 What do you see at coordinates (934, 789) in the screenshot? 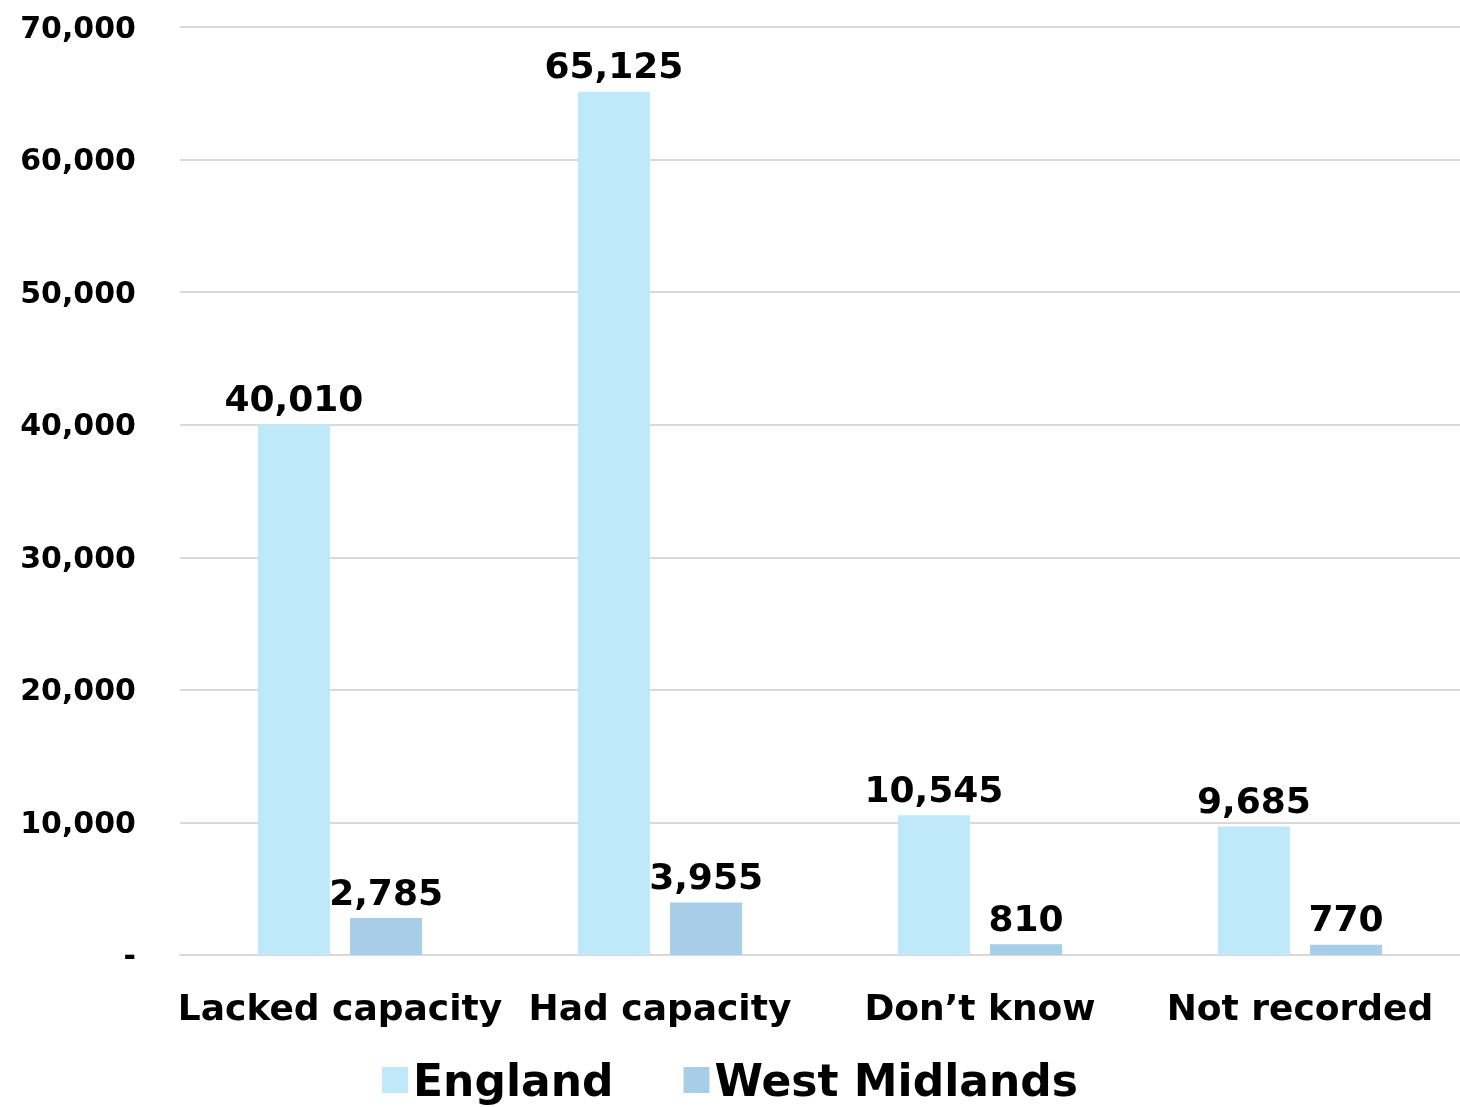
I see `data-label: 10,545` at bounding box center [934, 789].